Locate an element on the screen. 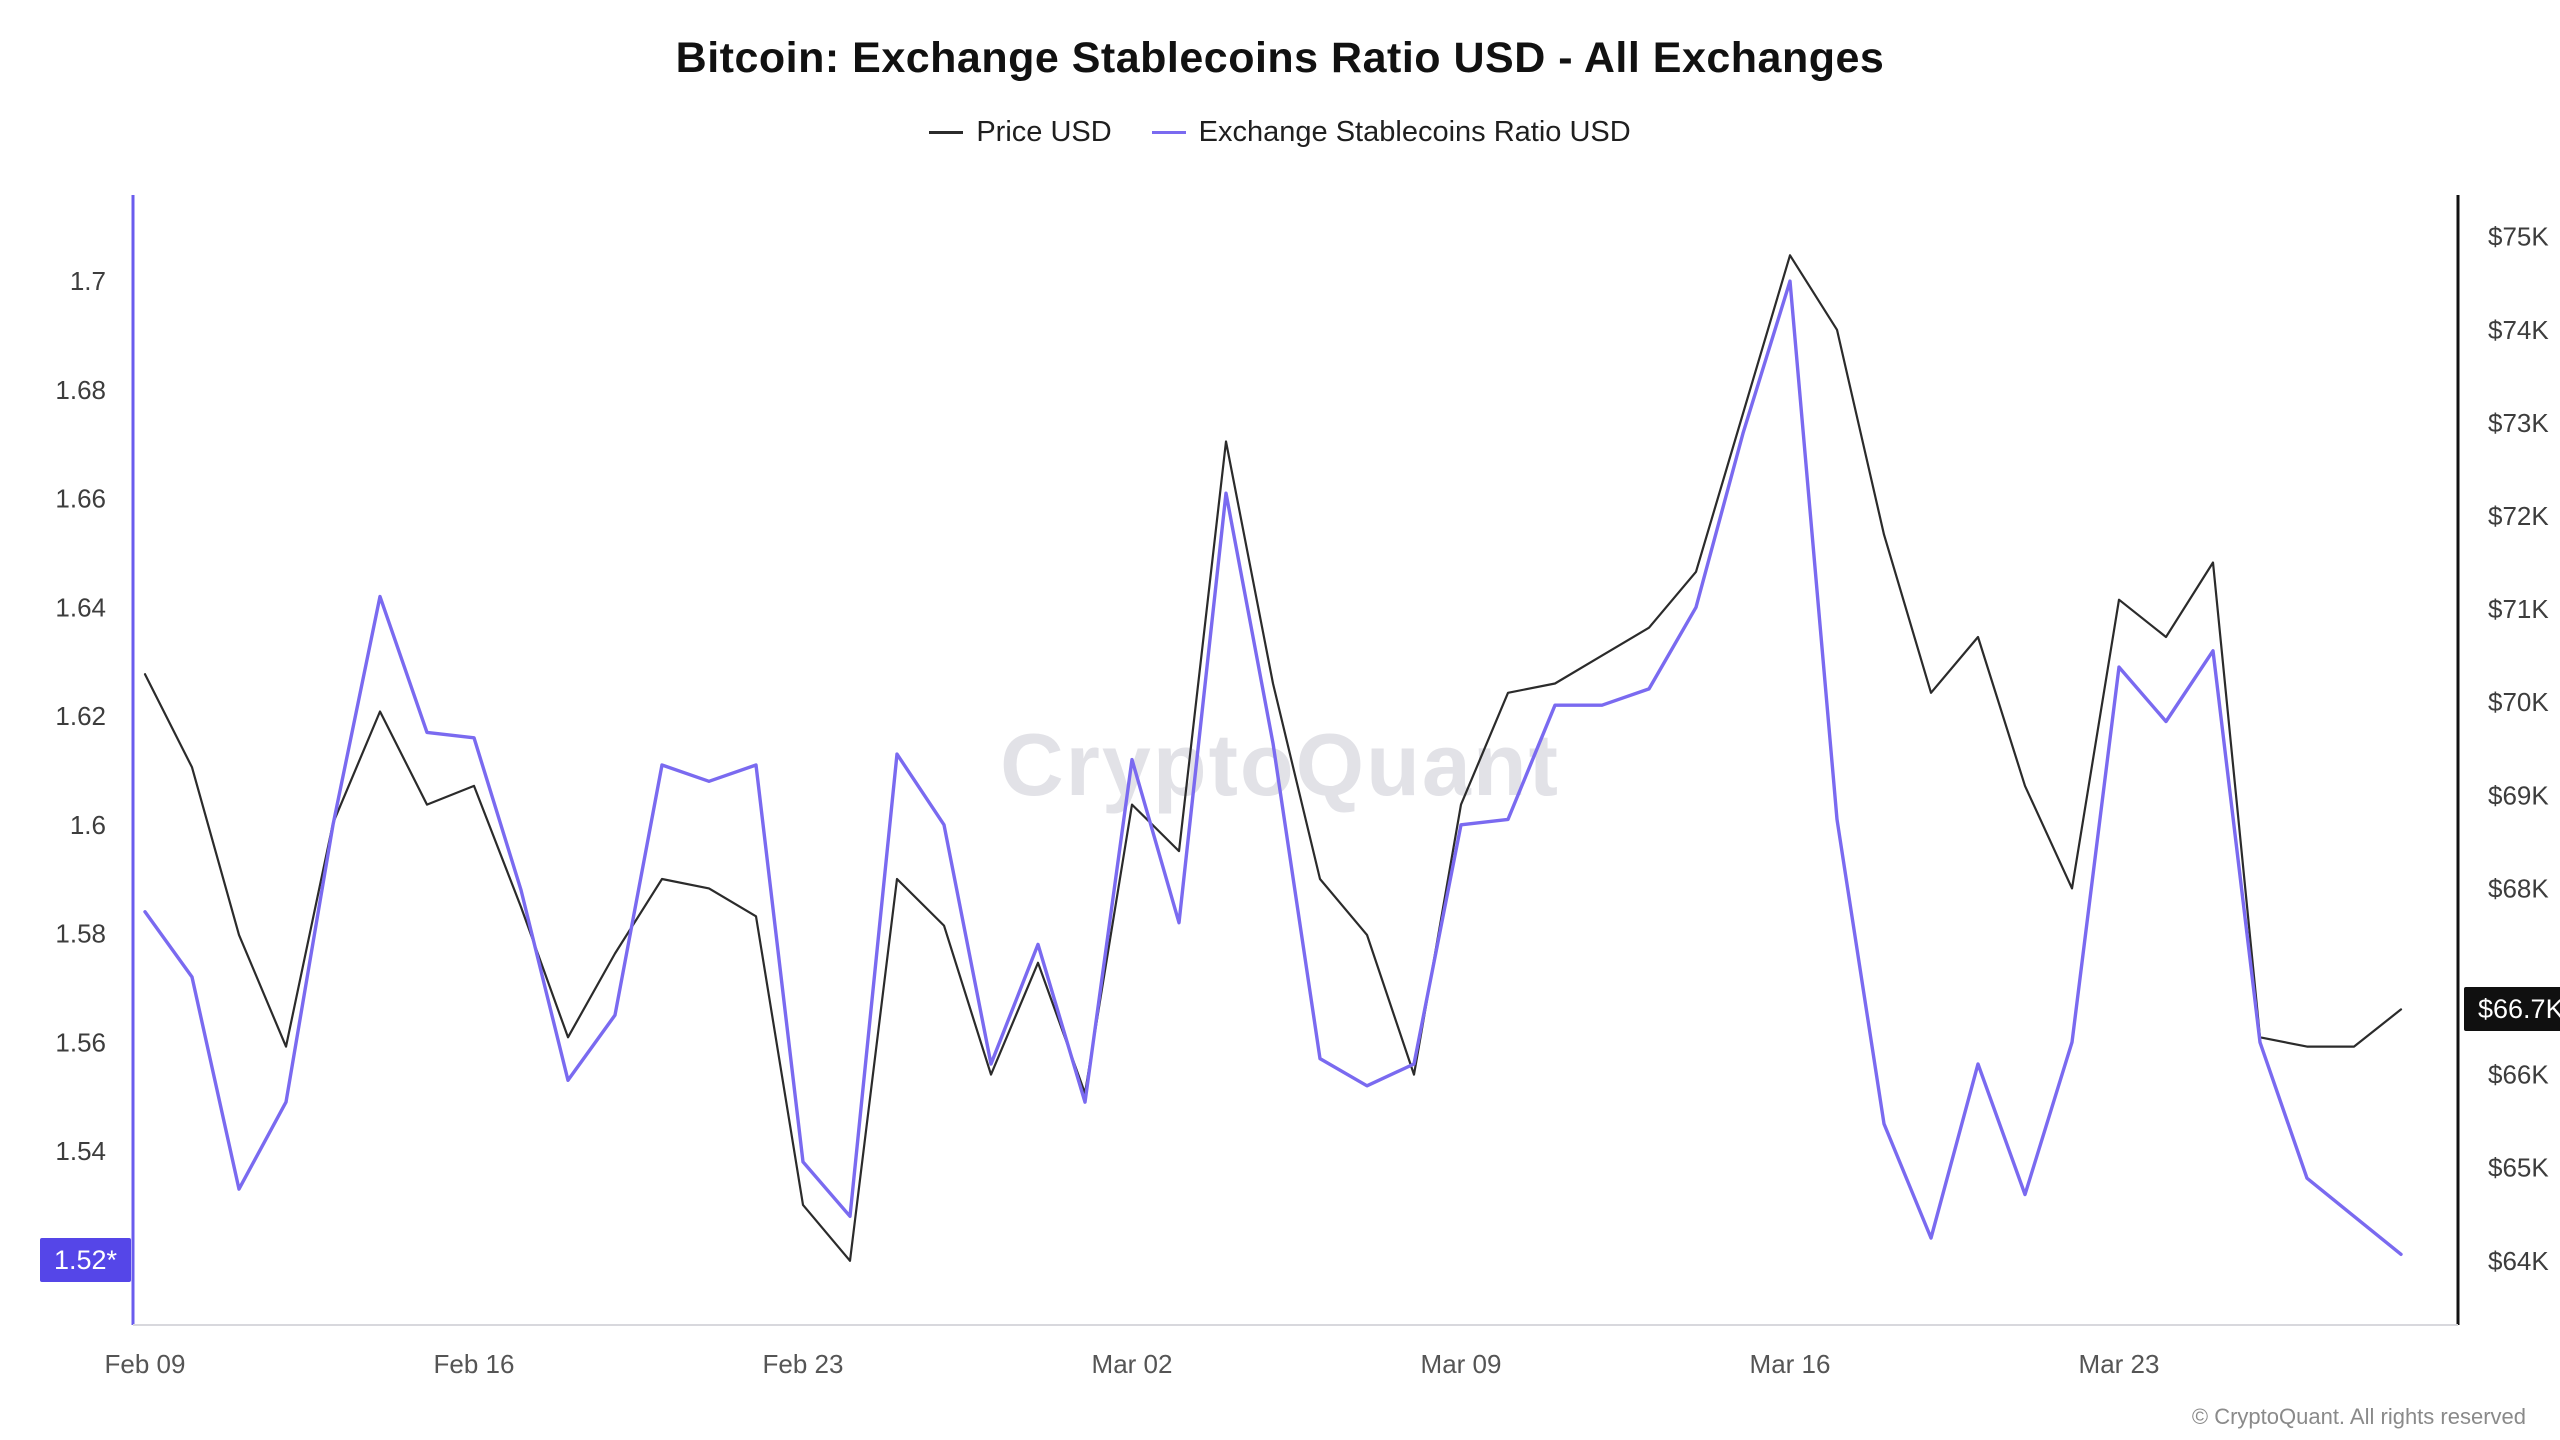 This screenshot has width=2560, height=1440. legend-label-price-usd: Price USD is located at coordinates (1044, 132).